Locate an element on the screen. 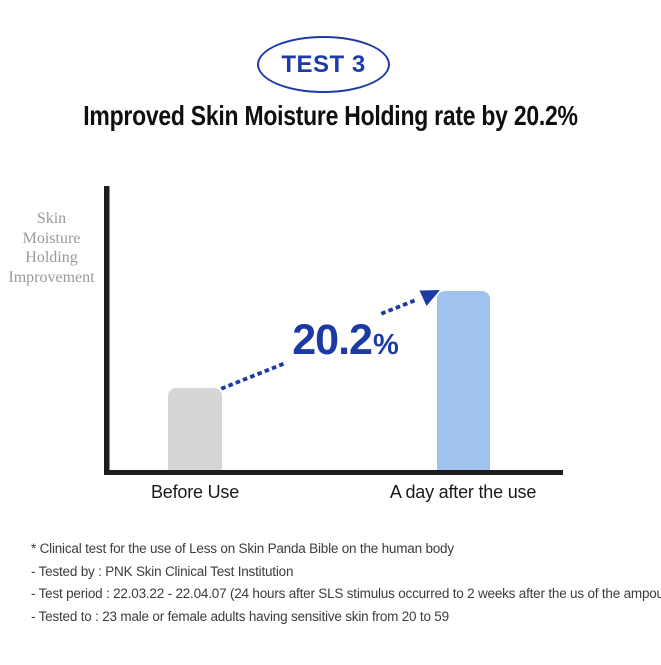 The height and width of the screenshot is (665, 661). y-axis-label-line: Skin is located at coordinates (51, 218).